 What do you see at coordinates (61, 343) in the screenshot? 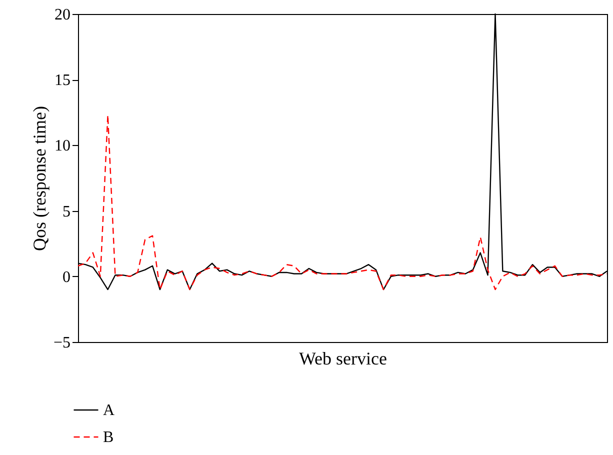
I see `y-tick-label: −5` at bounding box center [61, 343].